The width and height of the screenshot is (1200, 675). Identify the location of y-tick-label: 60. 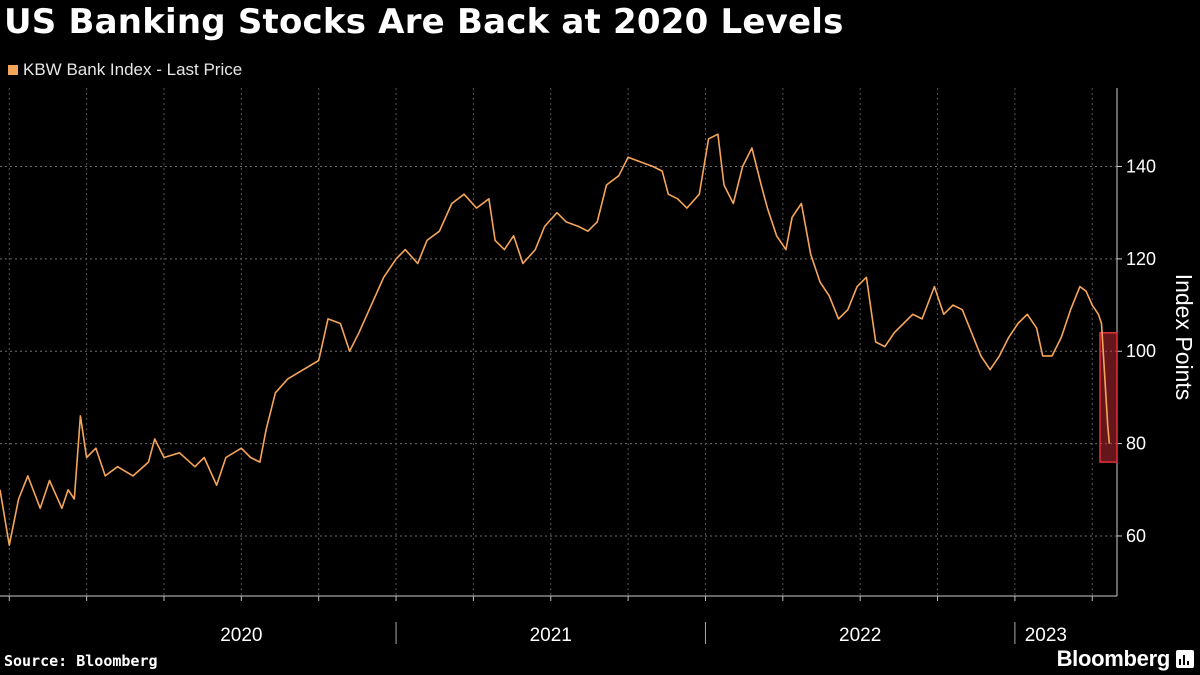
(1136, 536).